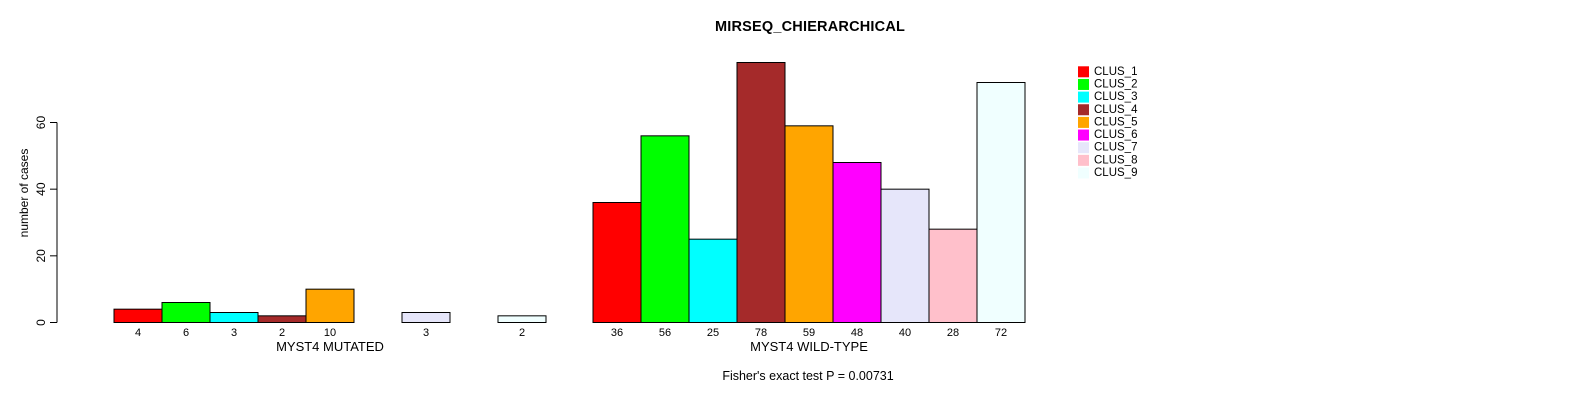 This screenshot has height=400, width=1590. What do you see at coordinates (1115, 72) in the screenshot?
I see `legend-label-clus_1: CLUS_1` at bounding box center [1115, 72].